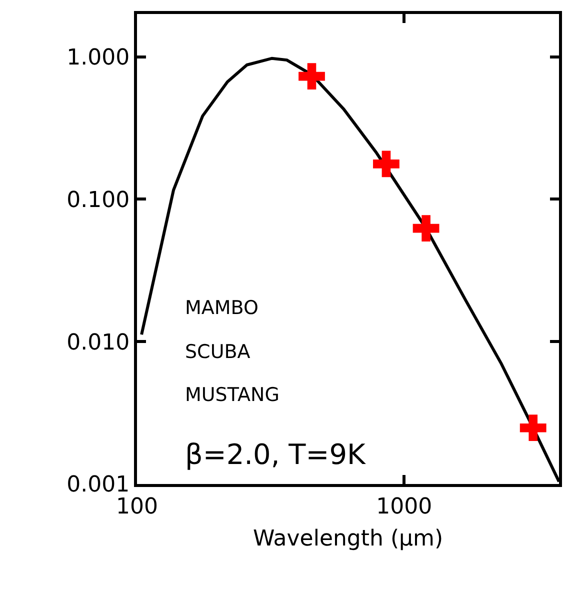  I want to click on x-axis-title: Wavelength (μm), so click(348, 539).